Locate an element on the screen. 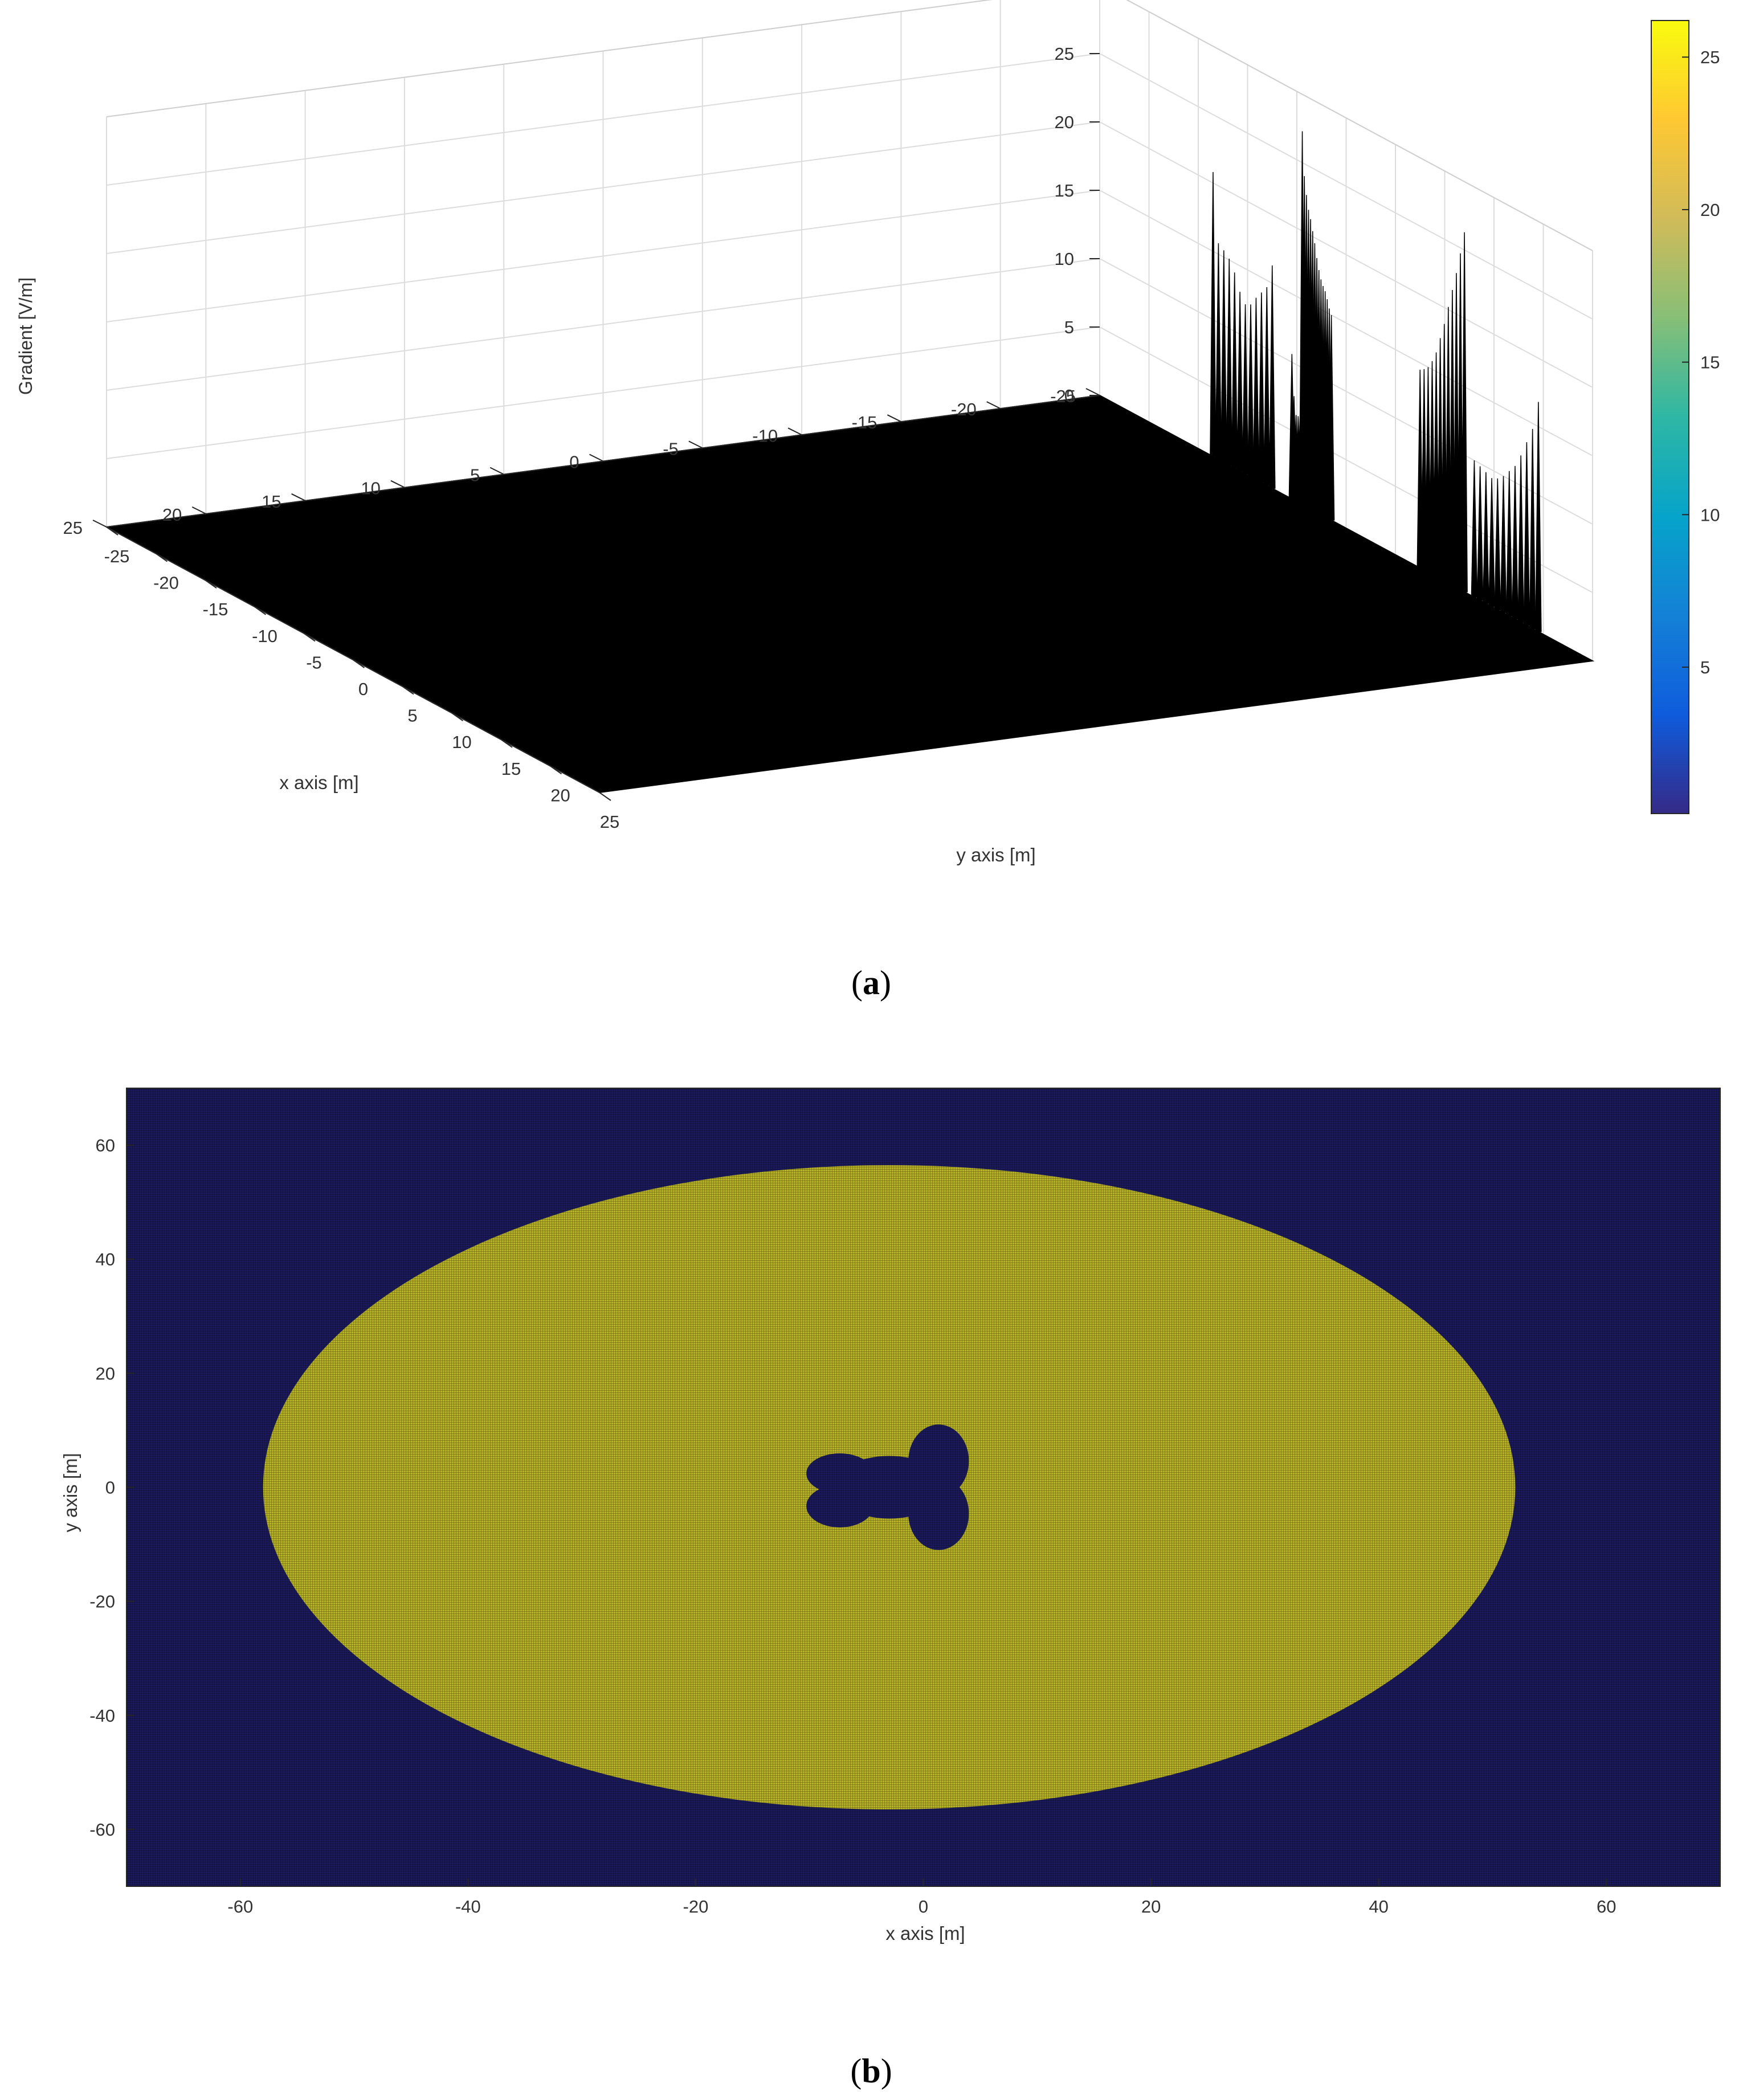 This screenshot has height=2100, width=1743. panel-b-ylabel: y axis [m] is located at coordinates (71, 1492).